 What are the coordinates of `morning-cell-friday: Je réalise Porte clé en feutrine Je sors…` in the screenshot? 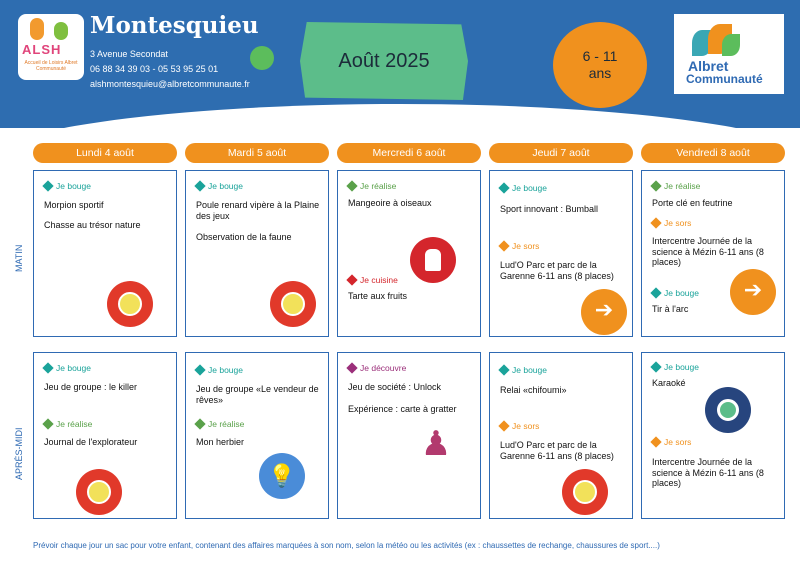 It's located at (713, 253).